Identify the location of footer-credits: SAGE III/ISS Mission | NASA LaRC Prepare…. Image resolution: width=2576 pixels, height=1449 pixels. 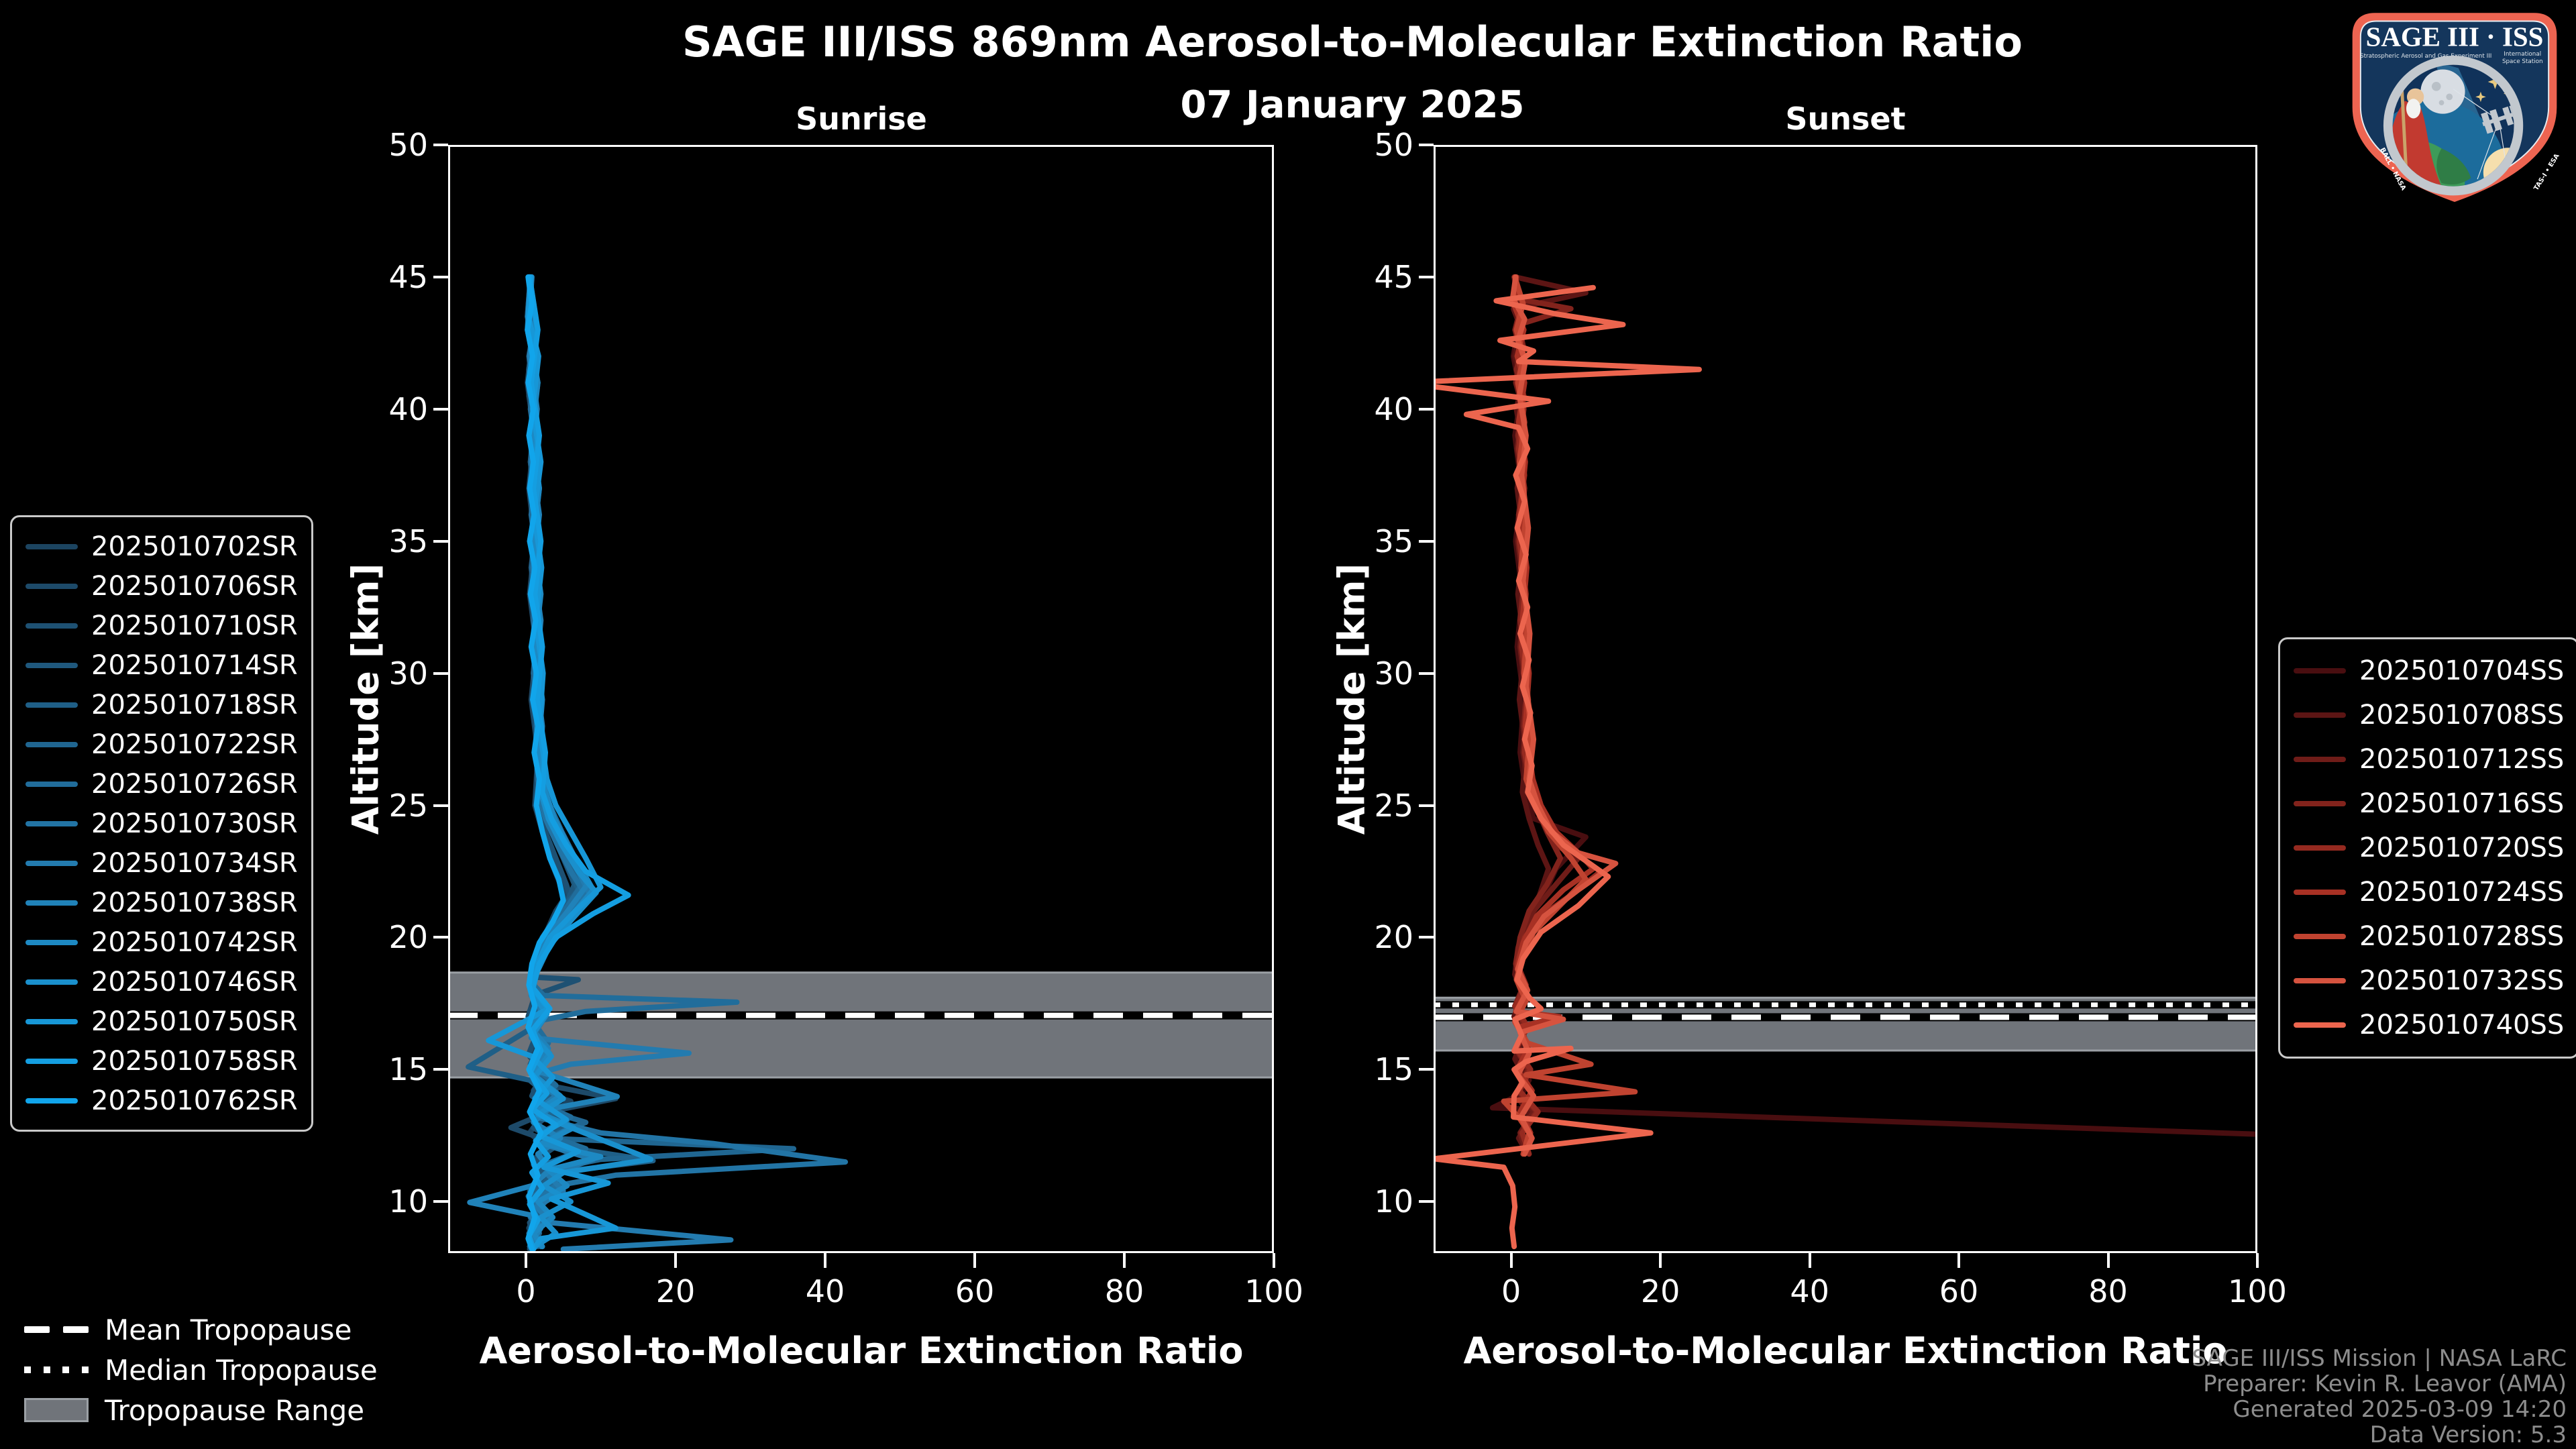
(2379, 1397).